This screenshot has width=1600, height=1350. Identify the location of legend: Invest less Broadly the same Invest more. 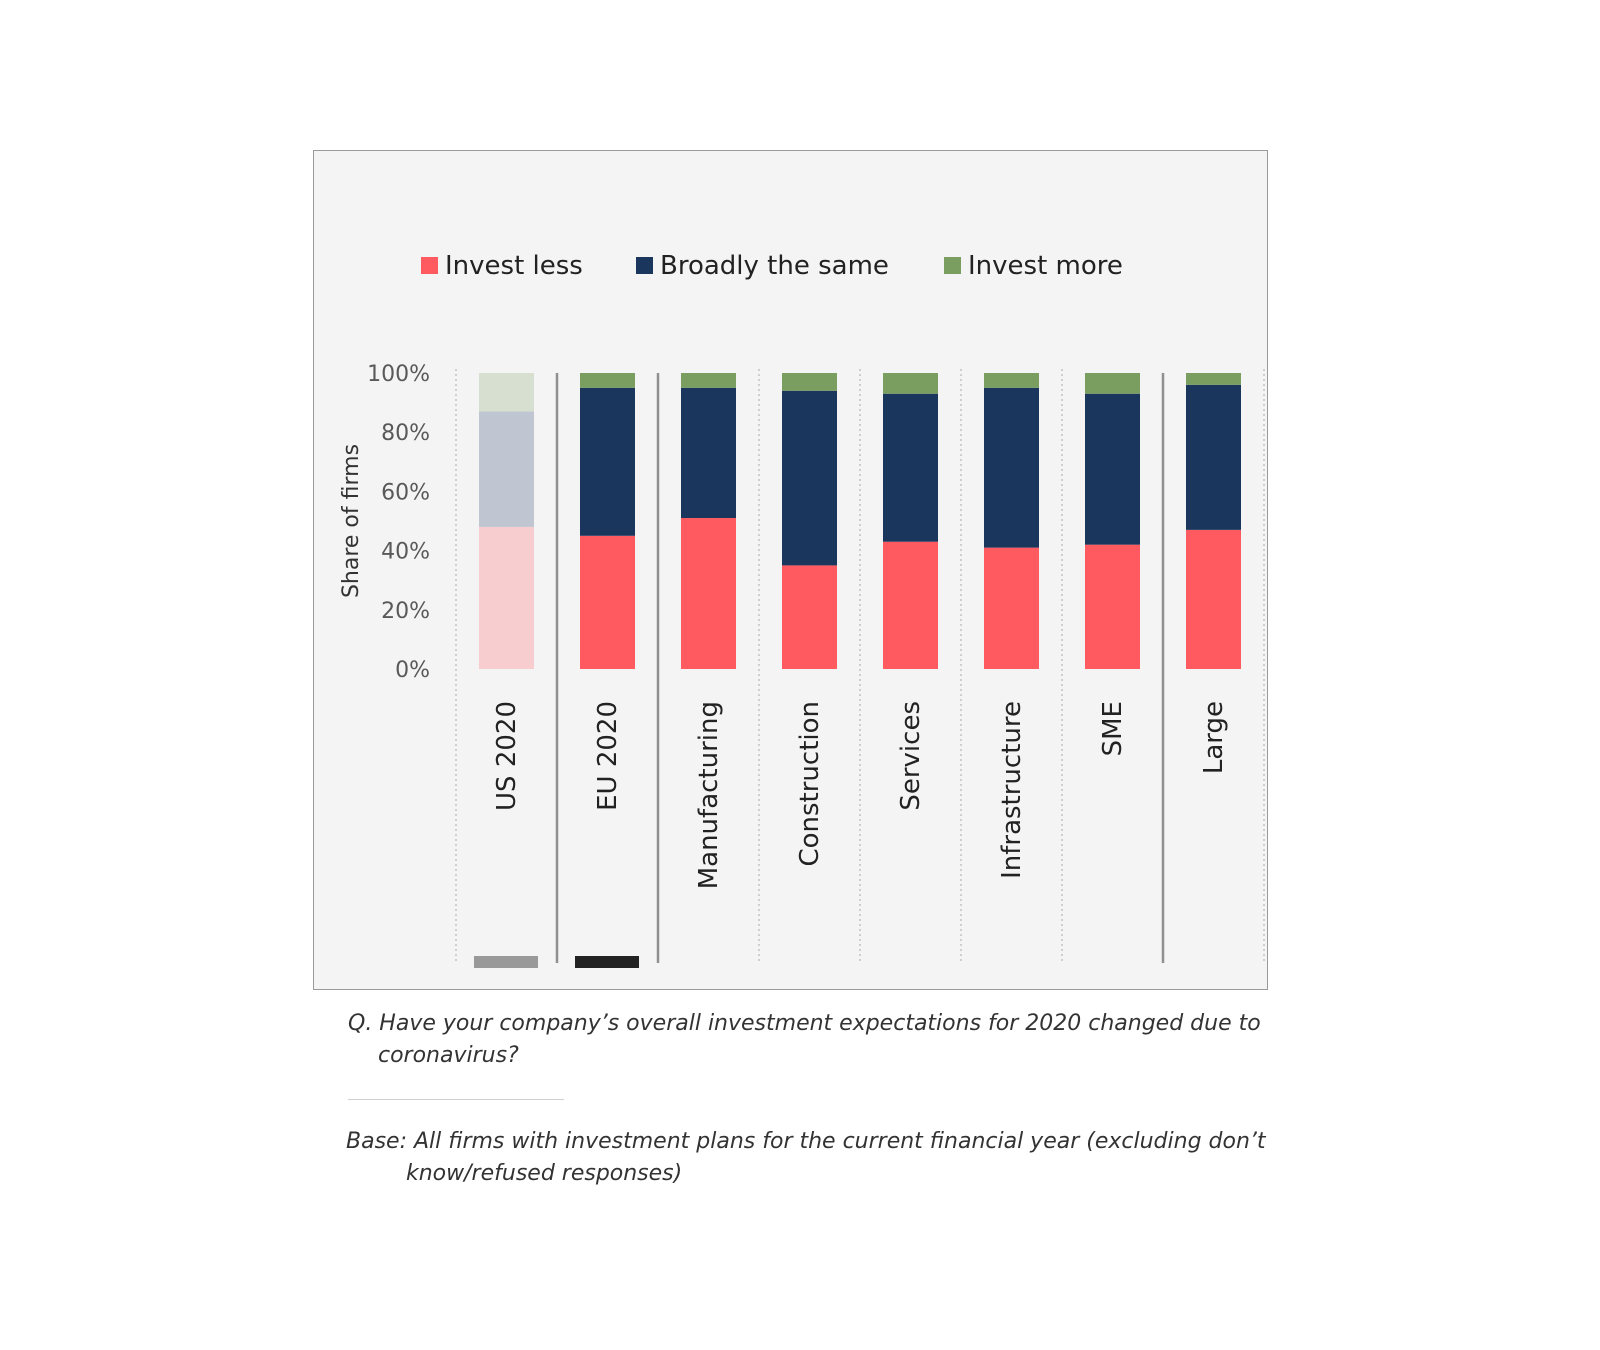
(772, 266).